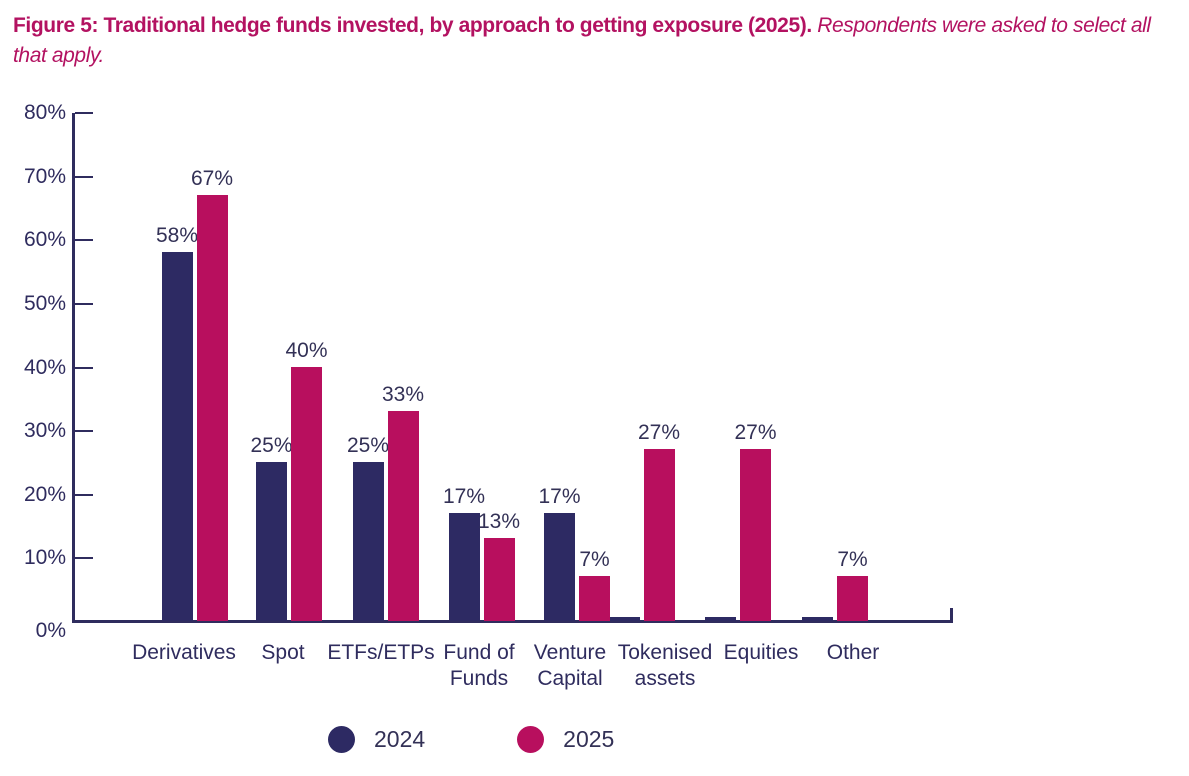  I want to click on x-axis-label-line: assets, so click(665, 678).